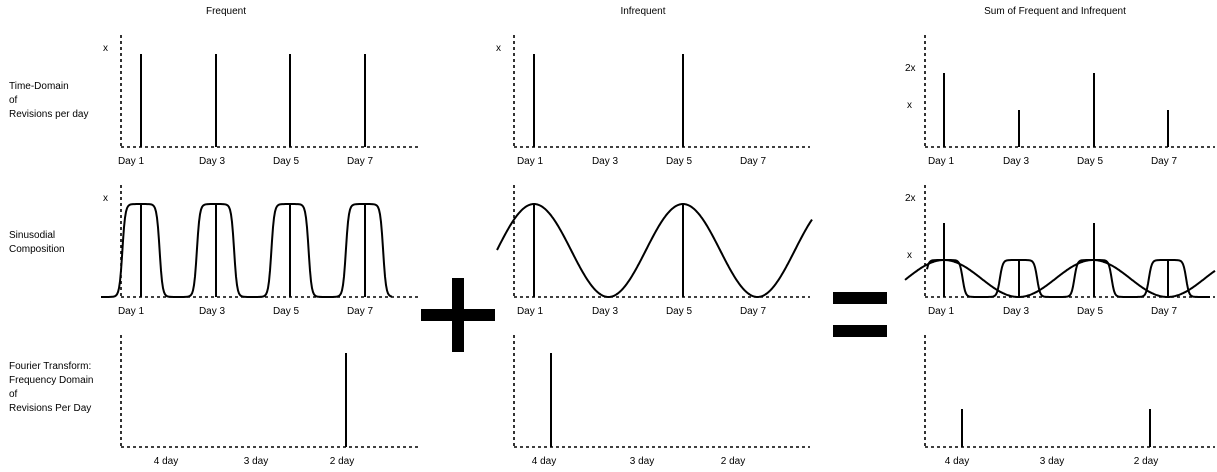 Image resolution: width=1217 pixels, height=472 pixels. What do you see at coordinates (50, 366) in the screenshot?
I see `svg-text: Fourier Transform:` at bounding box center [50, 366].